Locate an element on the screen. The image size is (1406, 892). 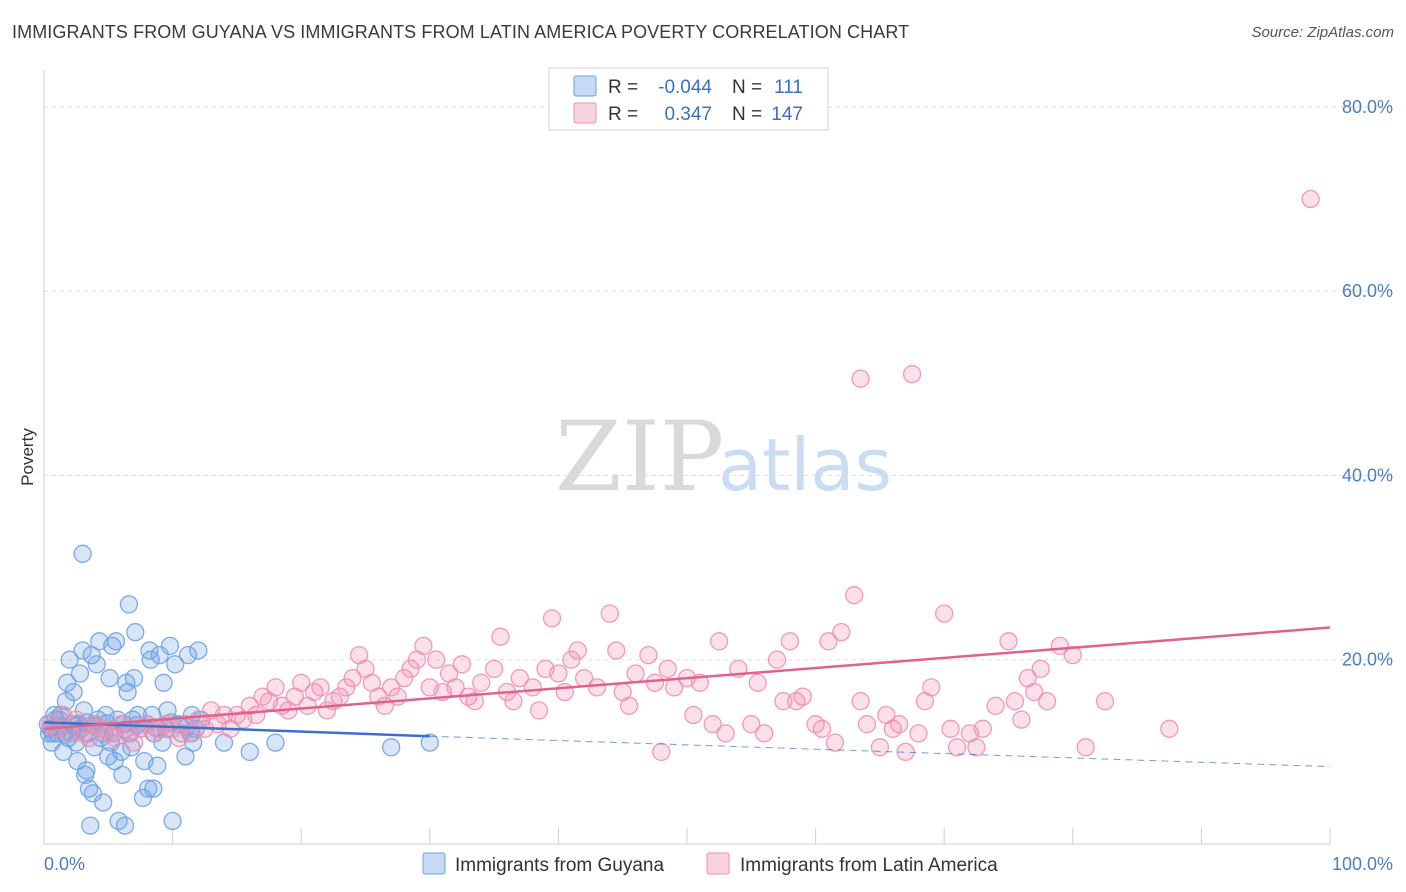
x-tick-min: 0.0% is located at coordinates (64, 864).